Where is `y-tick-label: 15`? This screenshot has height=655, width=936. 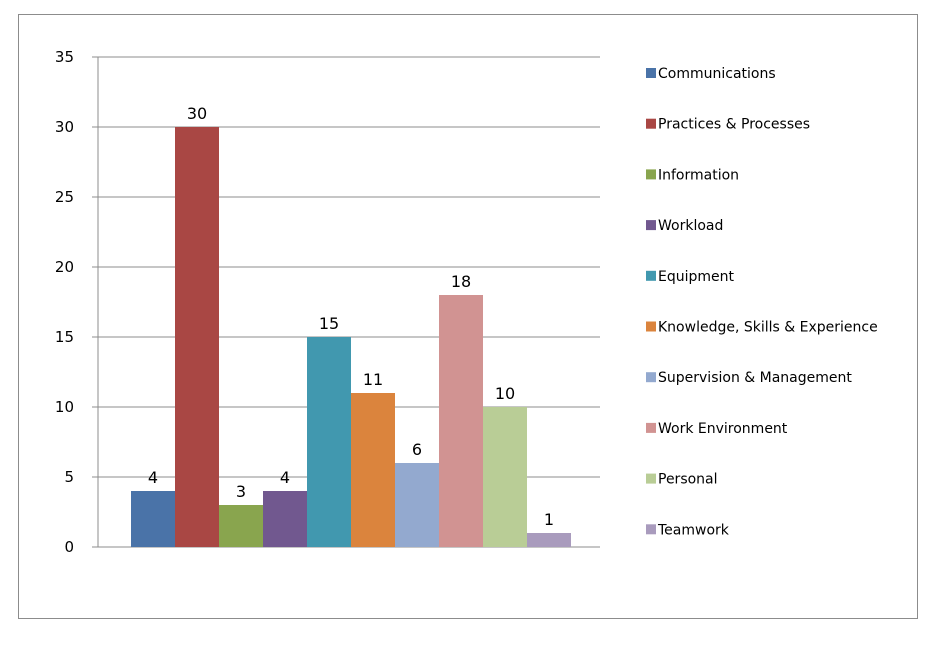
y-tick-label: 15 is located at coordinates (64, 337).